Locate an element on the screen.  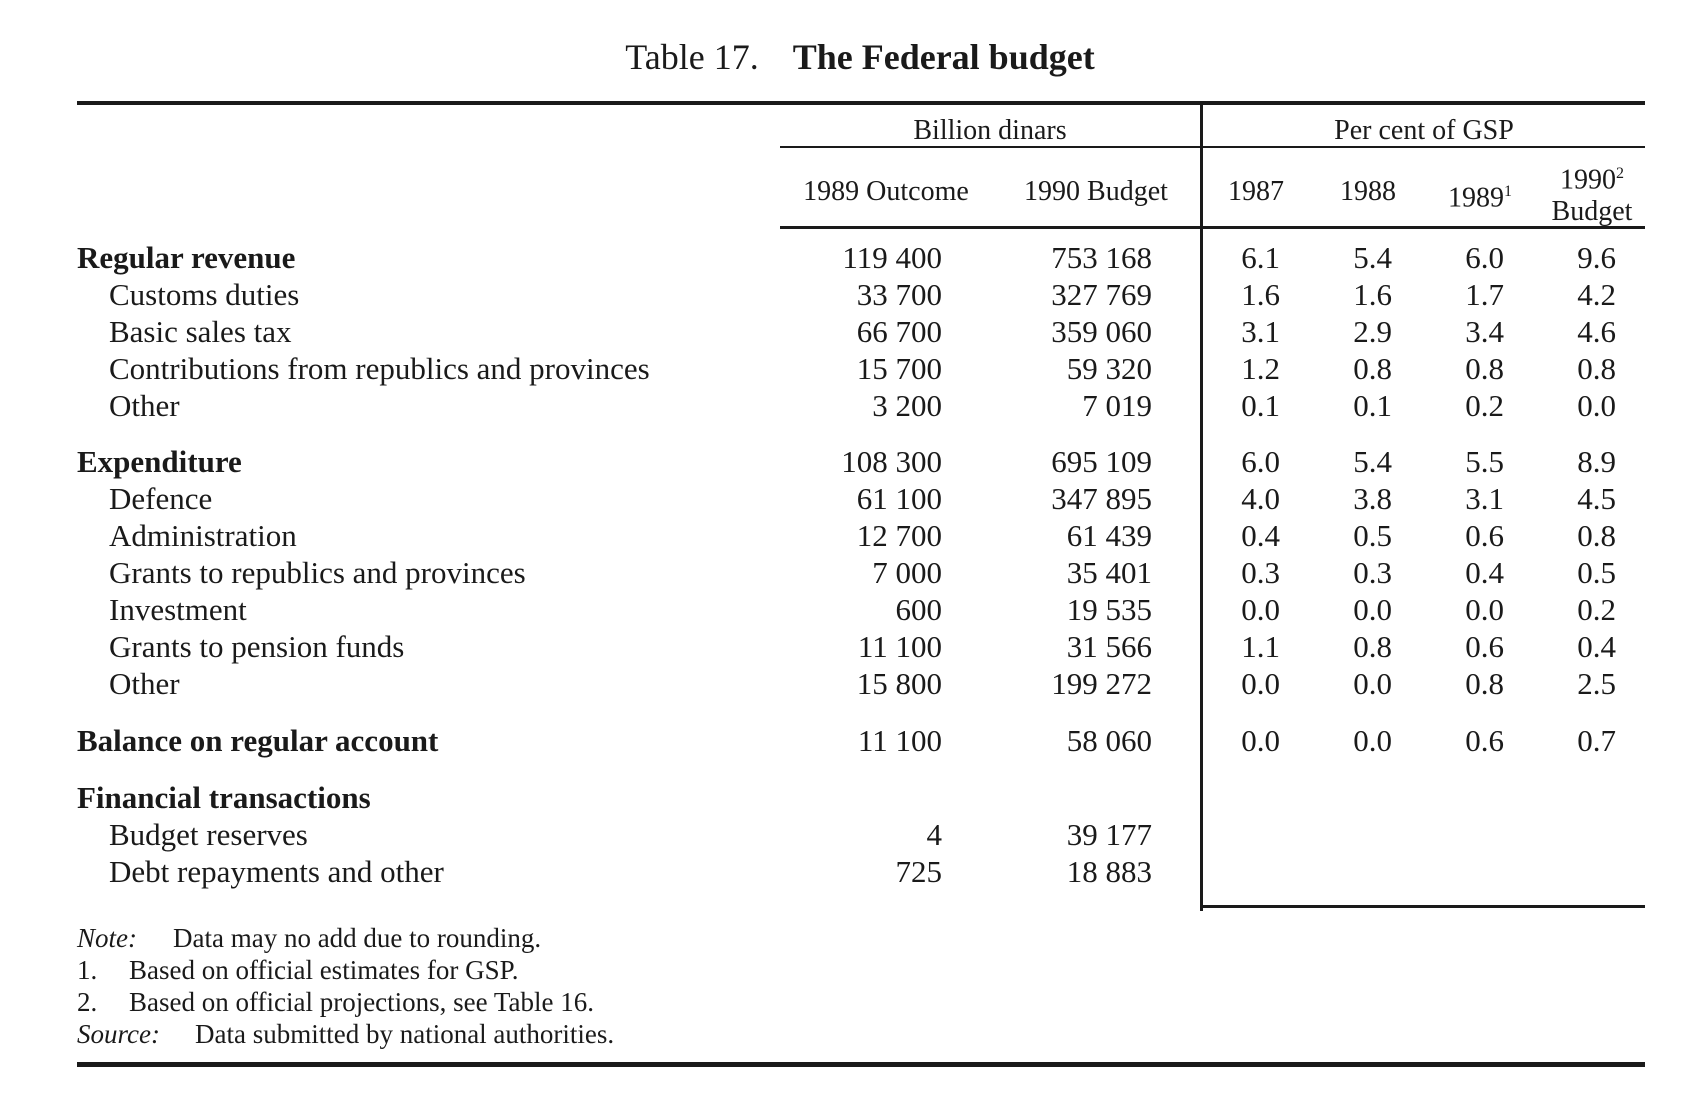
footnote-marker: 1 is located at coordinates (1508, 191).